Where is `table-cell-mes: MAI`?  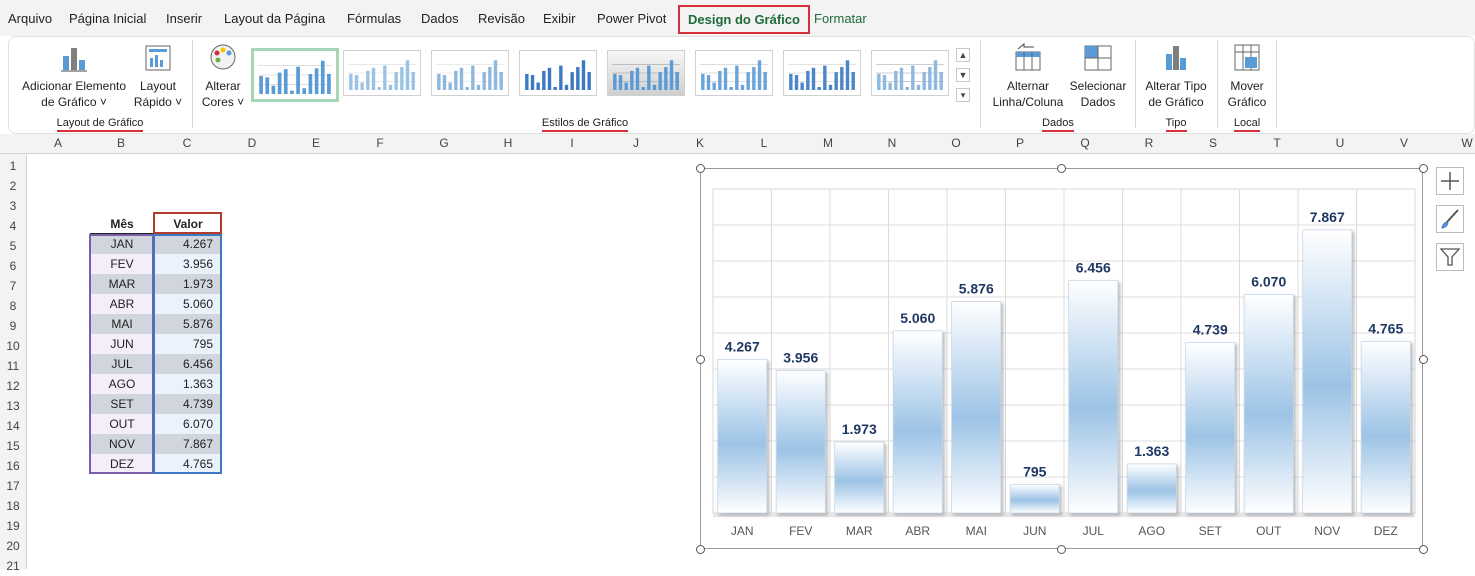 table-cell-mes: MAI is located at coordinates (122, 324).